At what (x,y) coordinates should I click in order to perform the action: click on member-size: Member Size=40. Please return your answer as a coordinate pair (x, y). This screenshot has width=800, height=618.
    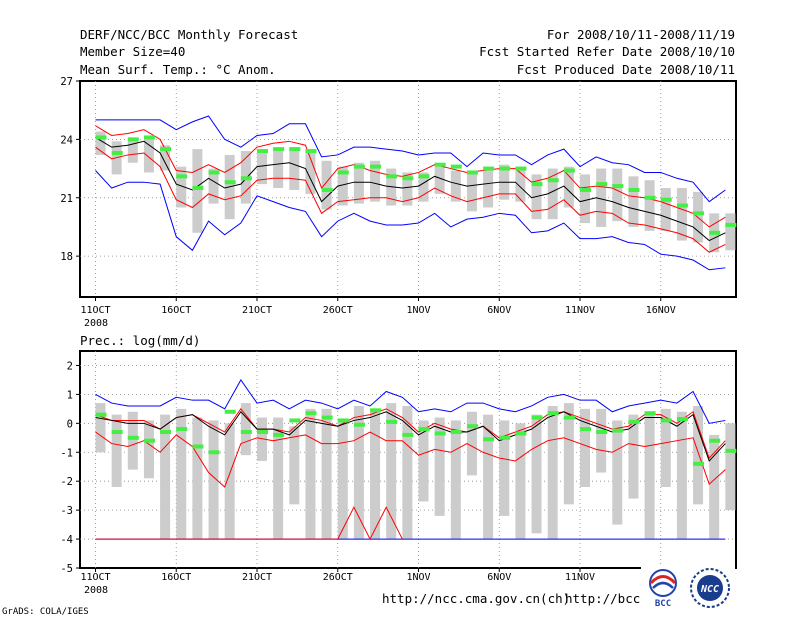
    Looking at the image, I should click on (132, 51).